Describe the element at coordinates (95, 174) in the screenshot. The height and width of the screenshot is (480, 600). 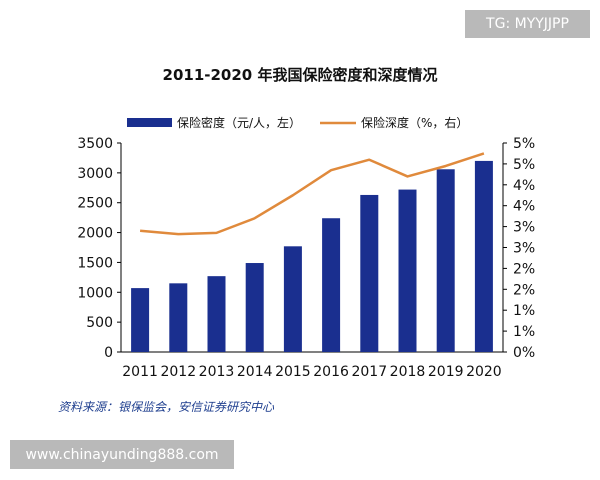
I see `y-left-tick-label: 3000` at that location.